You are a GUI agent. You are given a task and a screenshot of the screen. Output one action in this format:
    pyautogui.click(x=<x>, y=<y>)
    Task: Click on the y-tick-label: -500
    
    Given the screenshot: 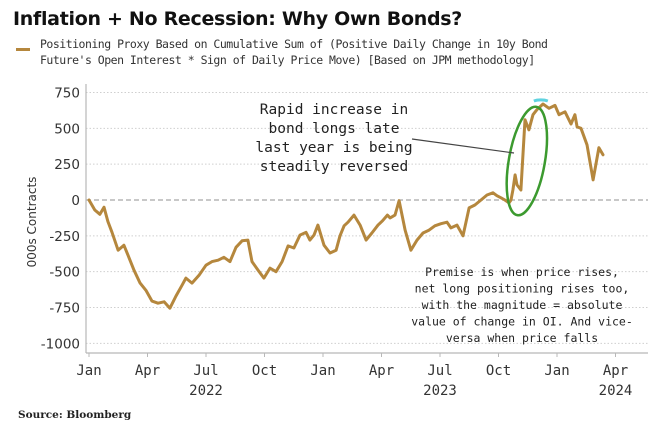 What is the action you would take?
    pyautogui.click(x=64, y=273)
    